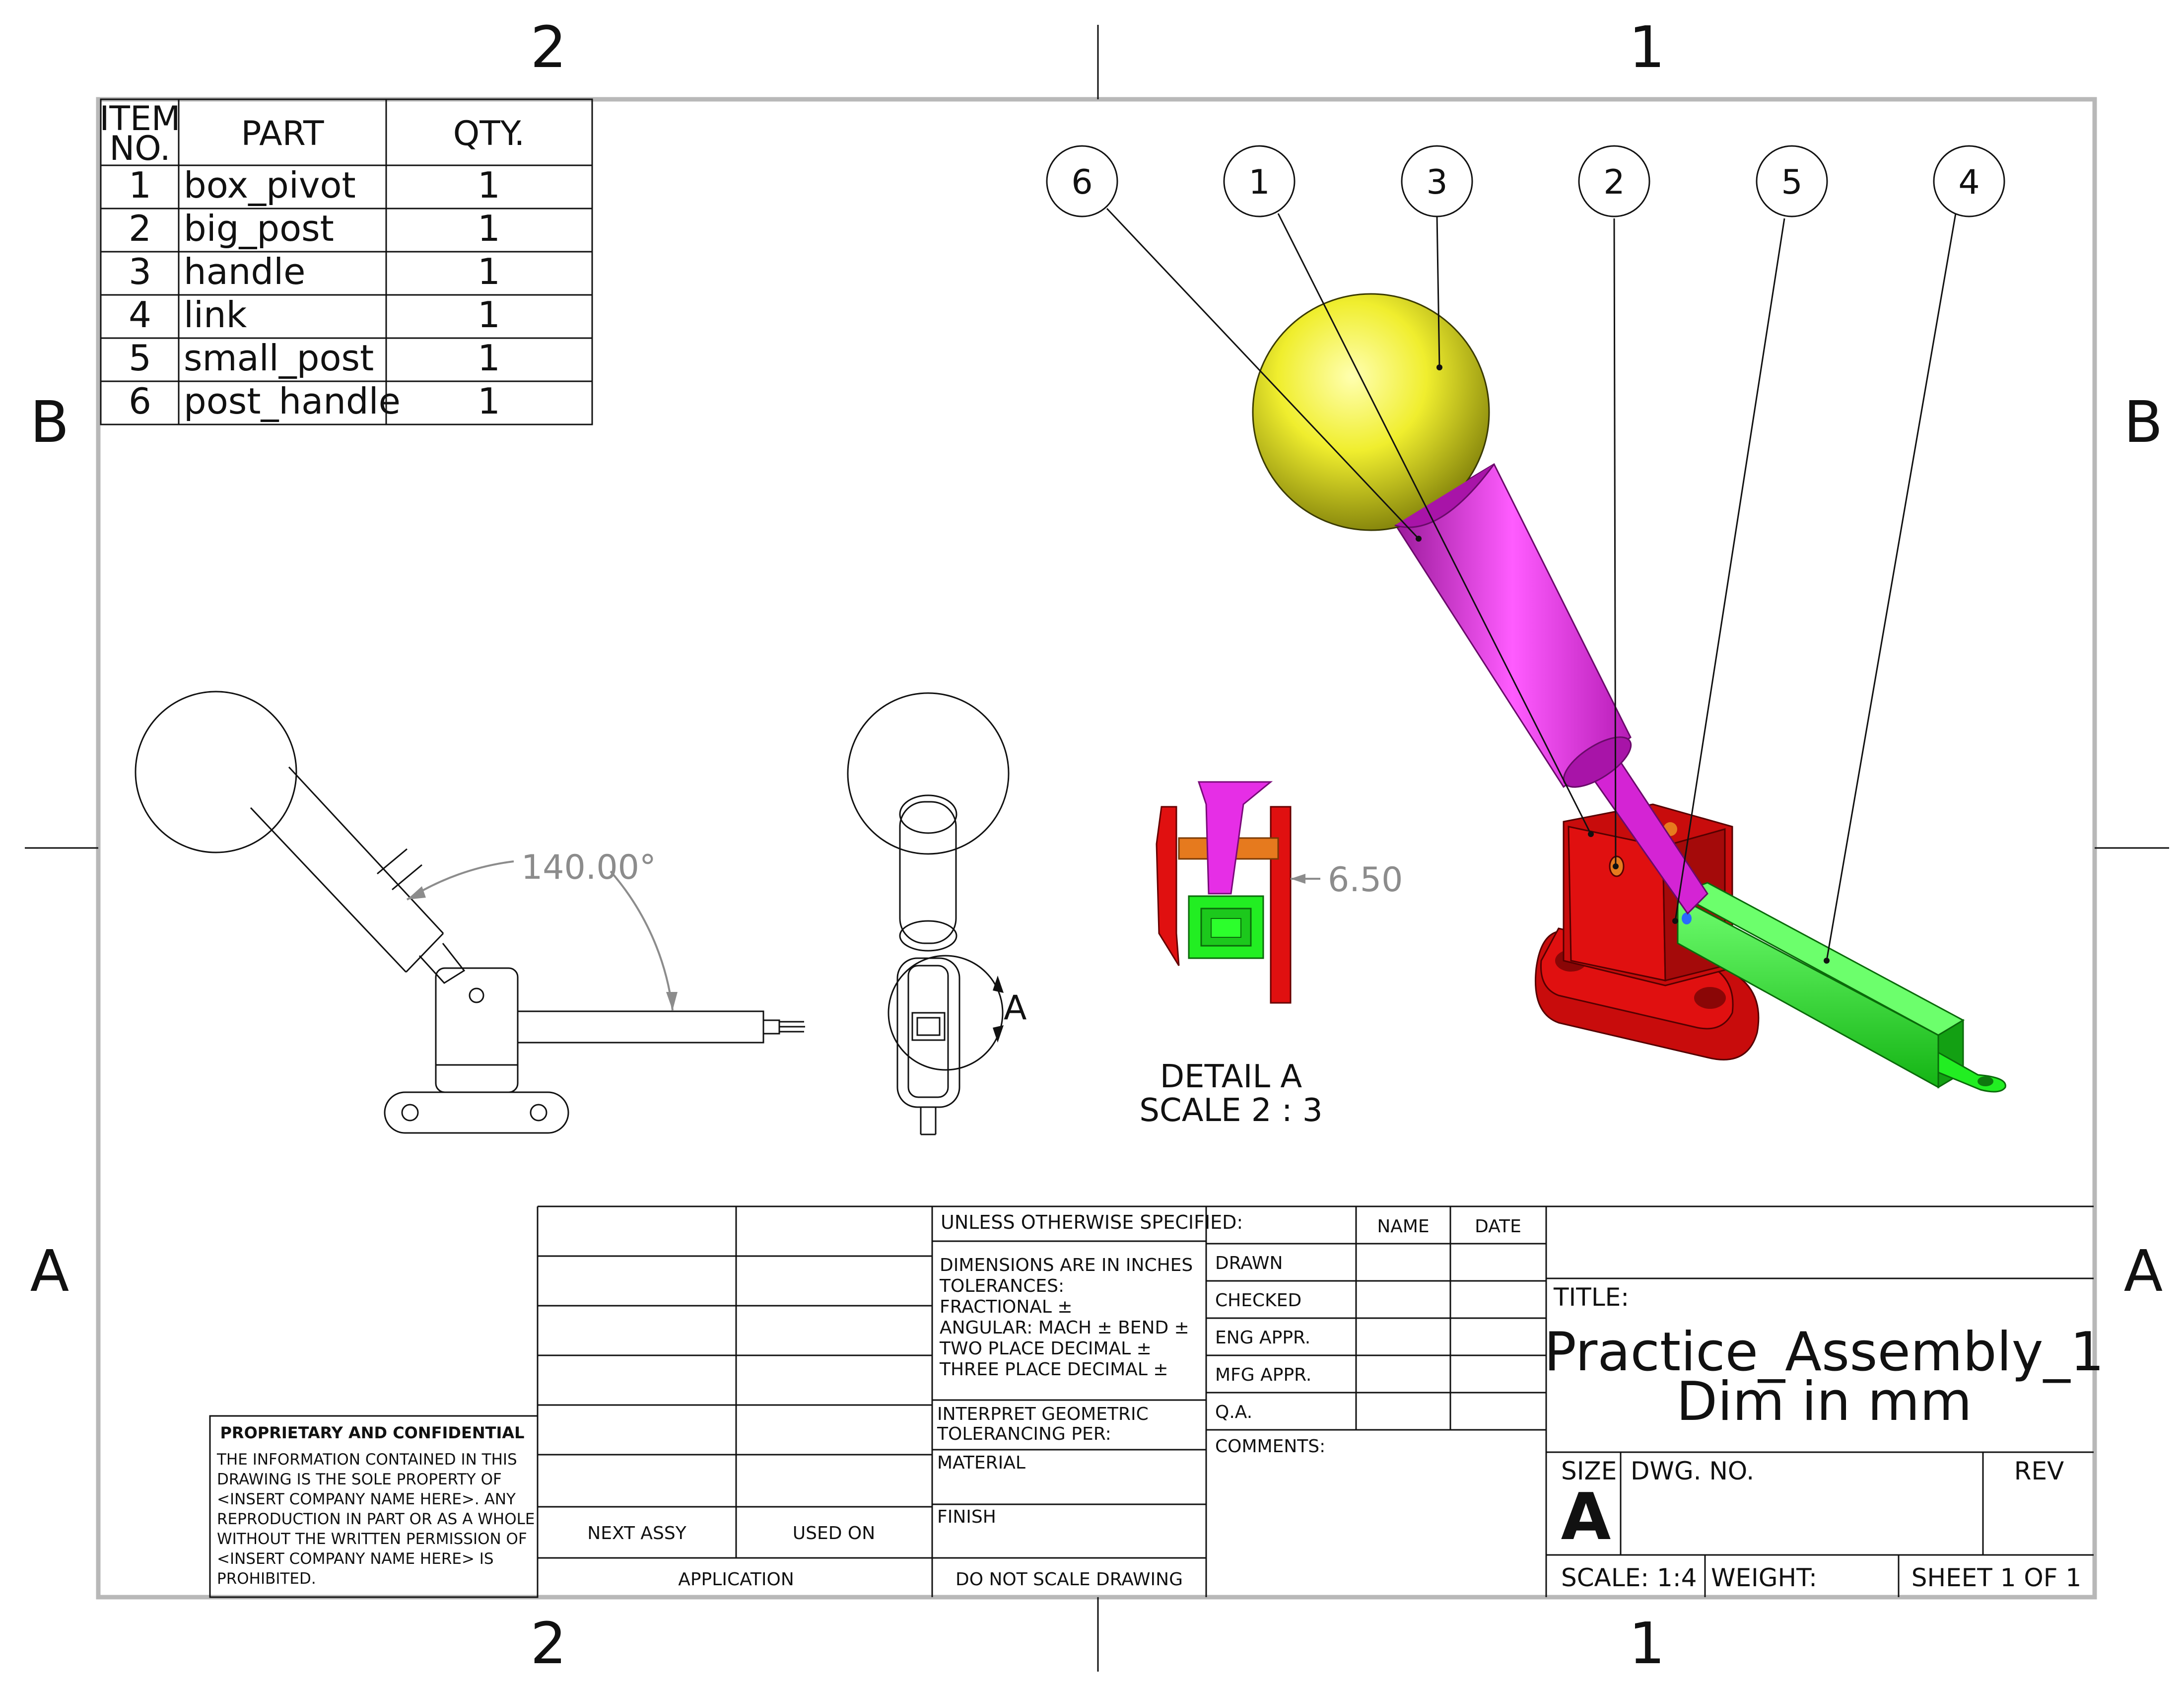 This screenshot has height=1688, width=2184. What do you see at coordinates (259, 228) in the screenshot?
I see `bom-part-name: big_post` at bounding box center [259, 228].